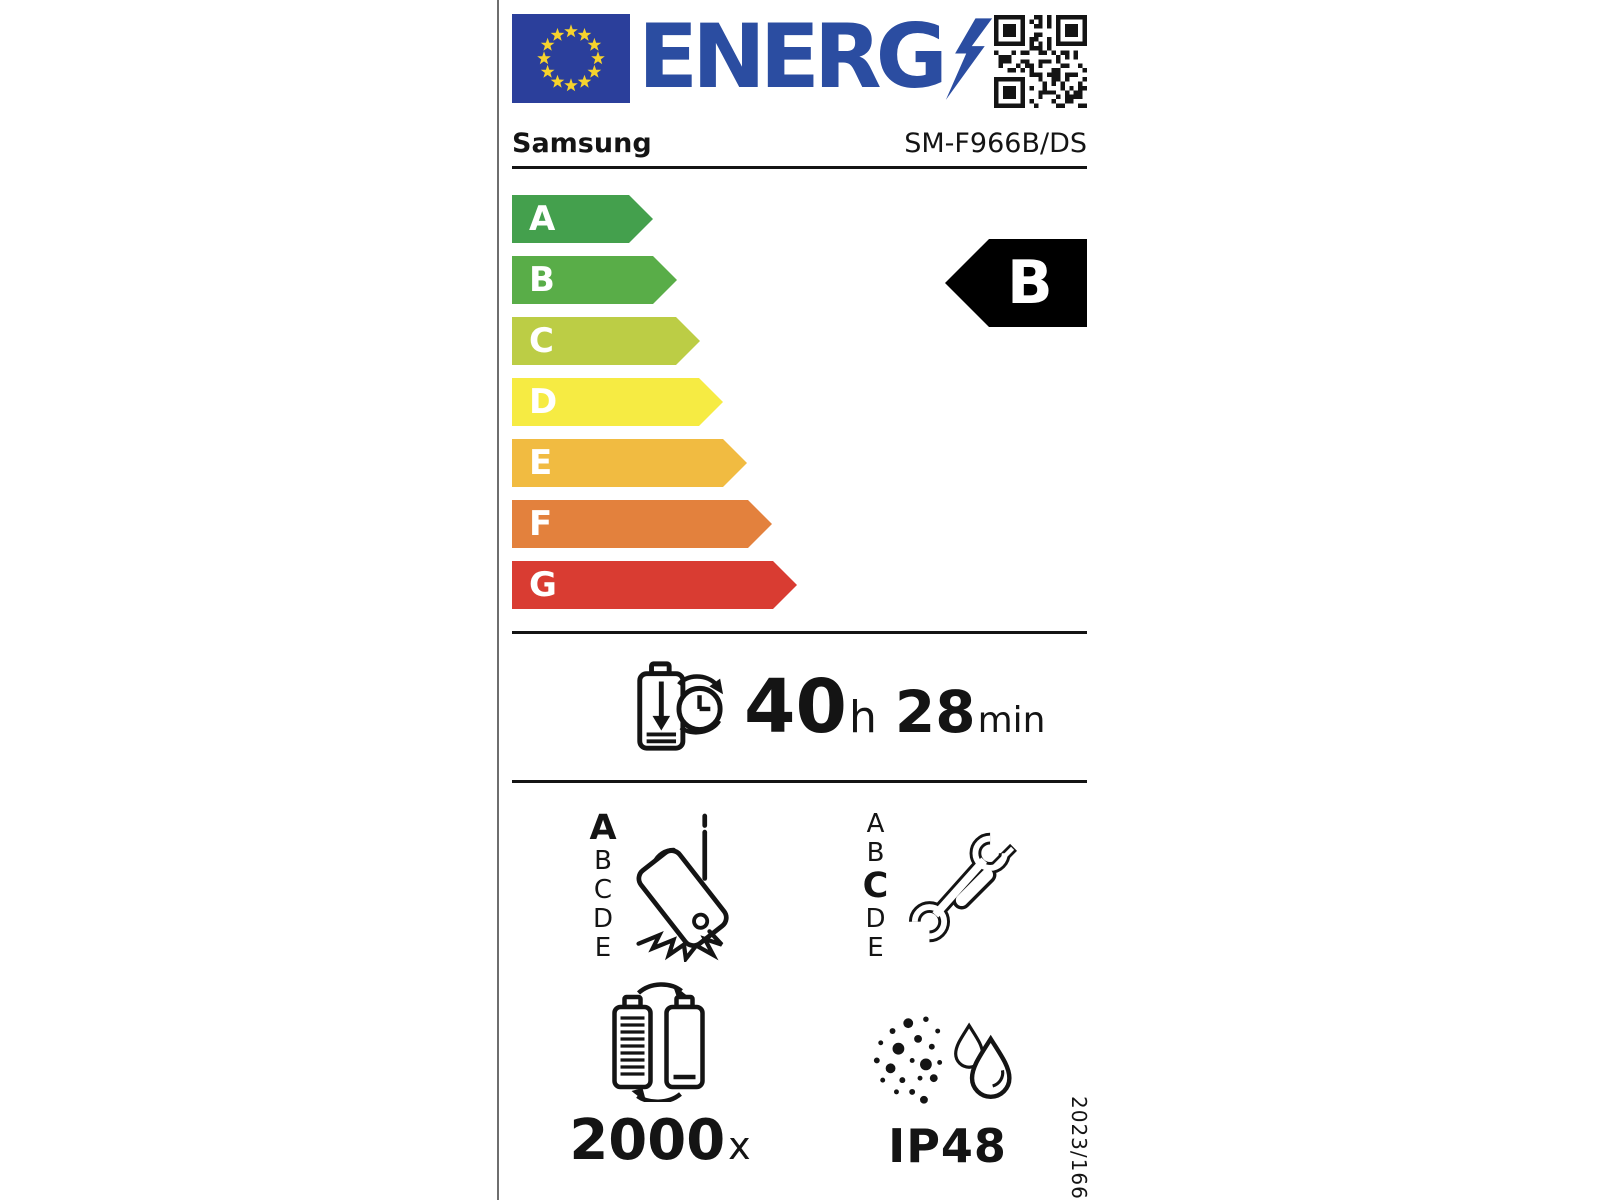  What do you see at coordinates (571, 58) in the screenshot?
I see `eu-flag` at bounding box center [571, 58].